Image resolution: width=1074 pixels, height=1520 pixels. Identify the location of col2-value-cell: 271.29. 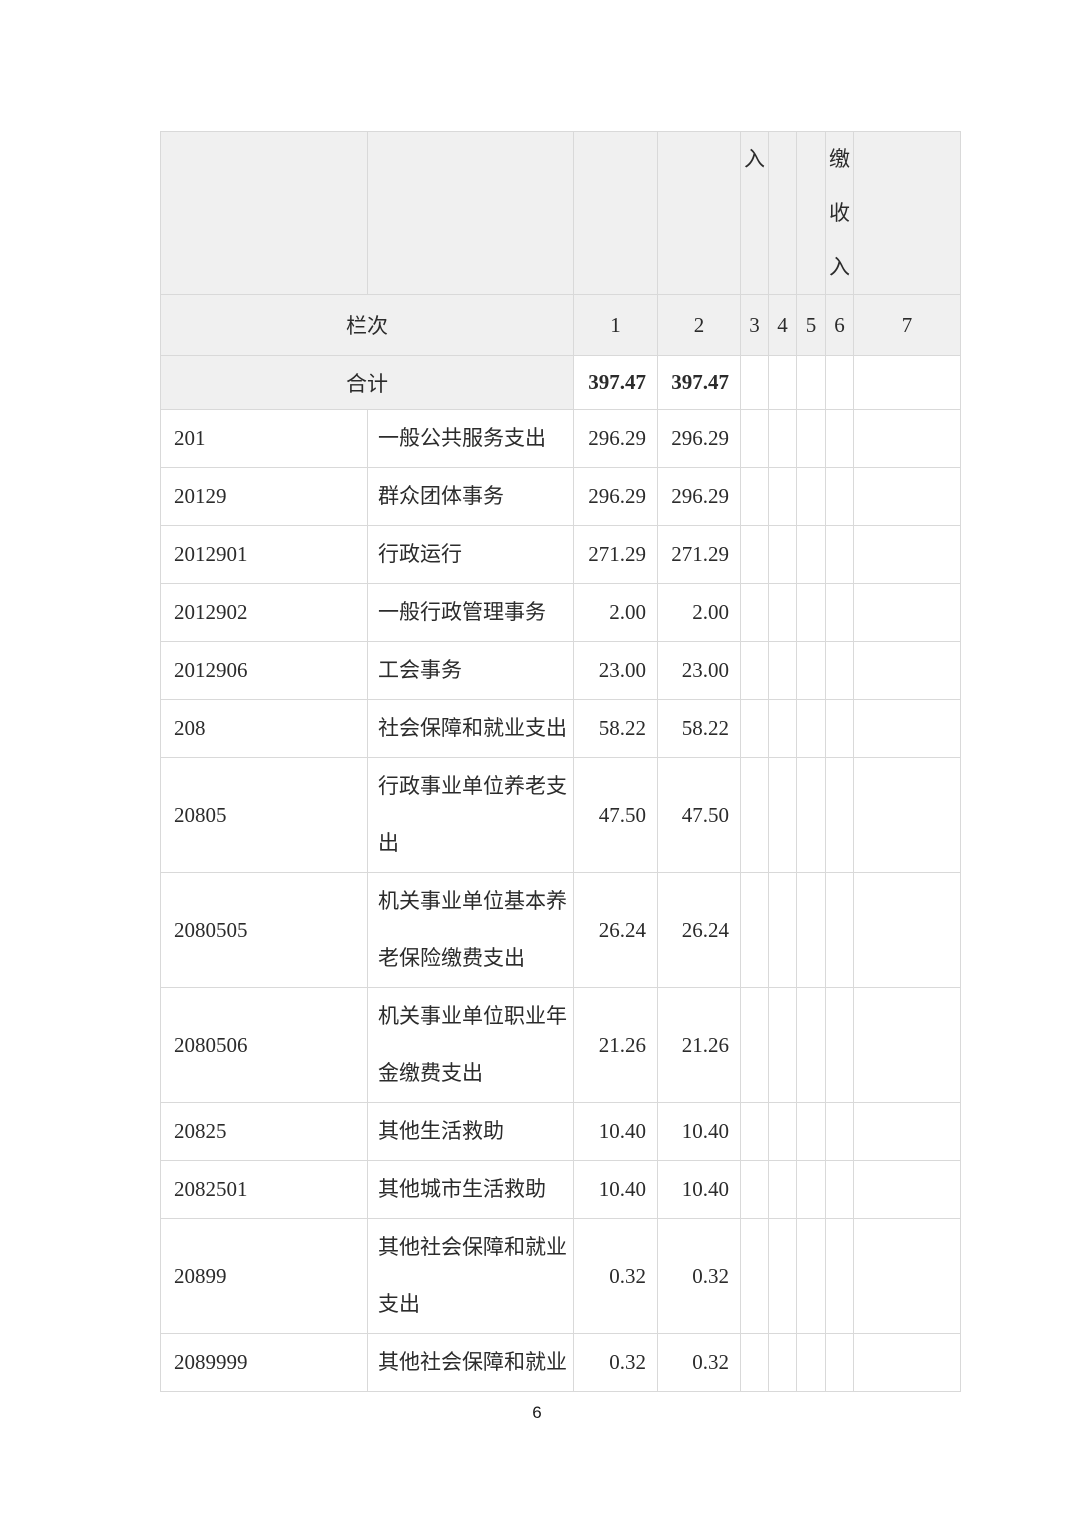
(699, 554).